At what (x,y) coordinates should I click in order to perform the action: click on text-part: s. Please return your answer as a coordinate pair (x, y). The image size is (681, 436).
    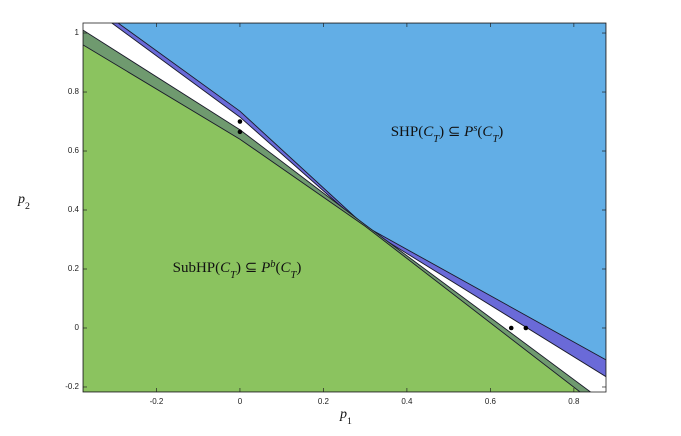
    Looking at the image, I should click on (475, 128).